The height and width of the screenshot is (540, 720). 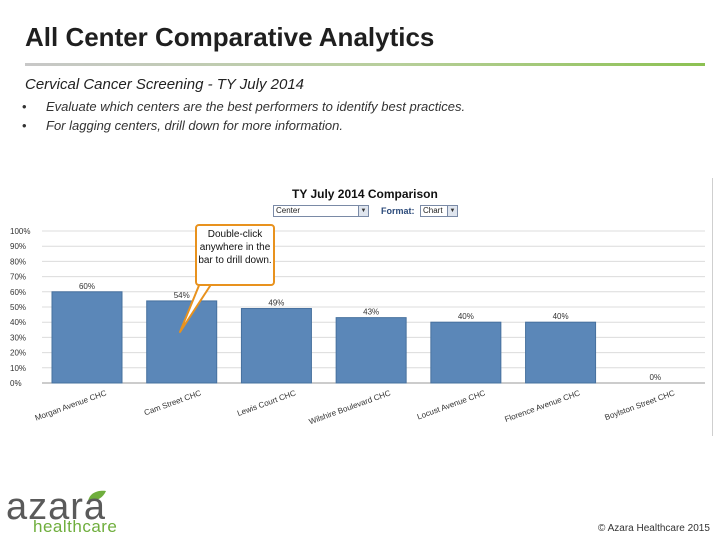 I want to click on x-tick-label: Lewis Court CHC, so click(x=266, y=403).